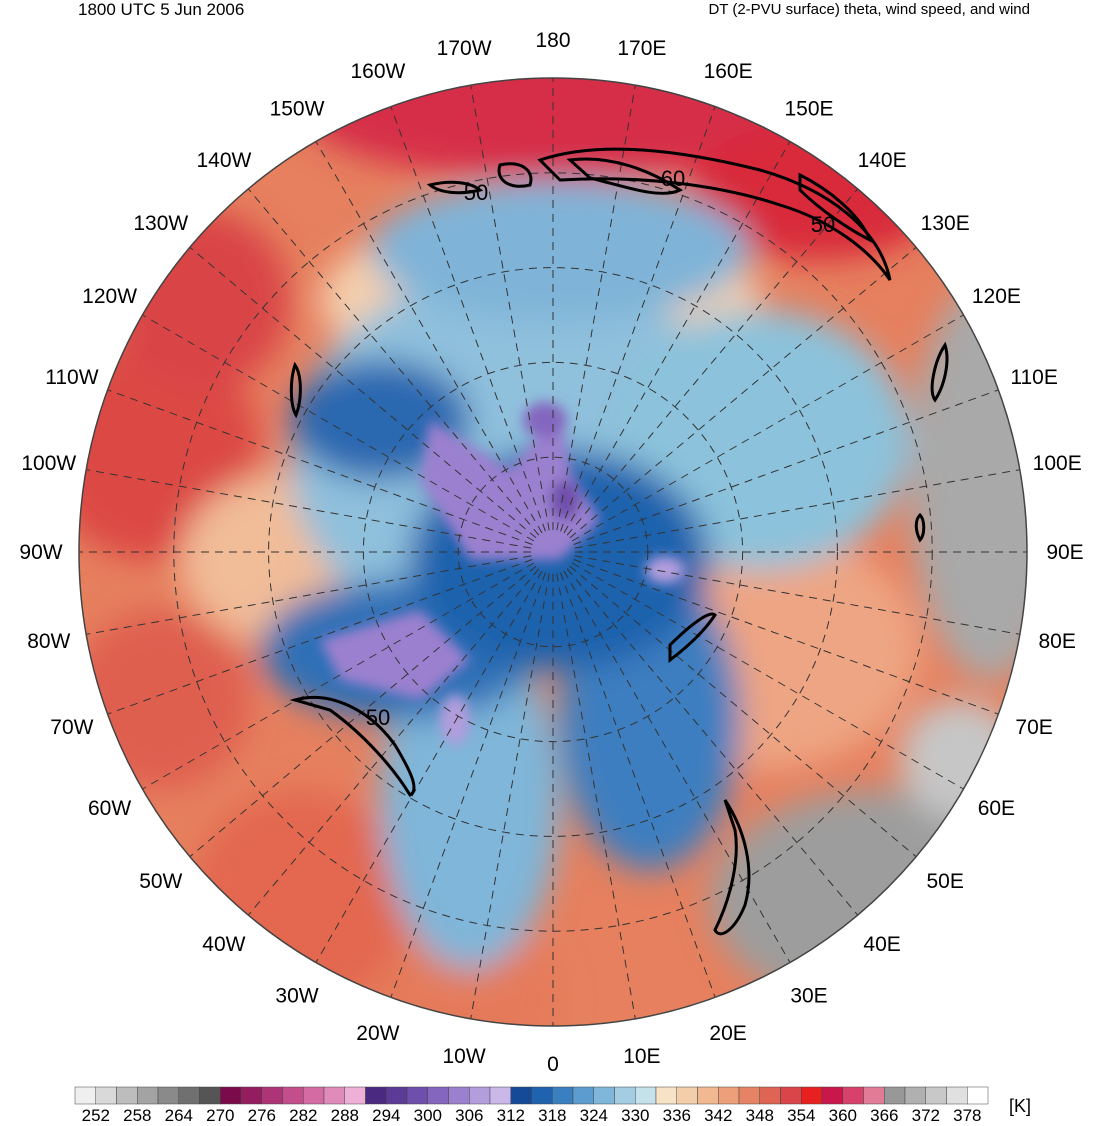  I want to click on longitude-label: 30E, so click(808, 995).